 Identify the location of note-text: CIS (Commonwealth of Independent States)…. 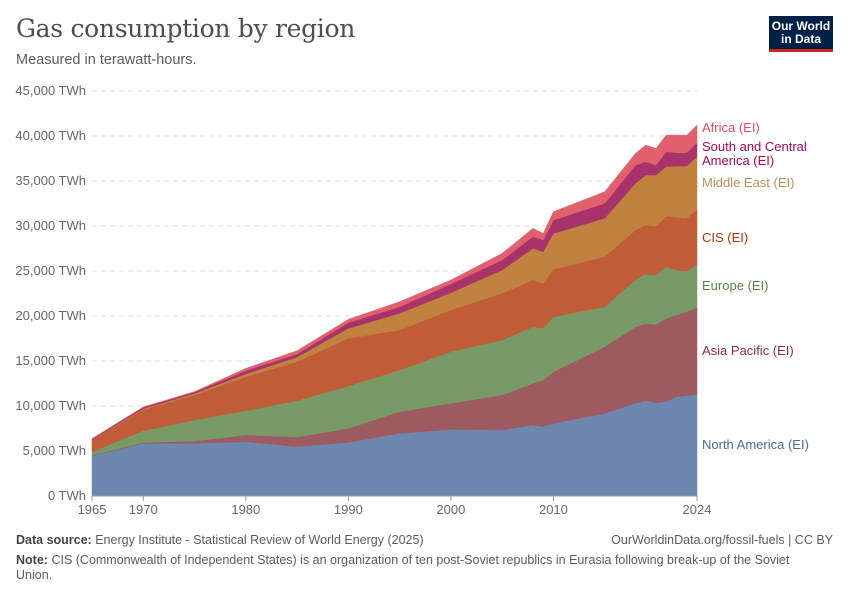
(403, 567).